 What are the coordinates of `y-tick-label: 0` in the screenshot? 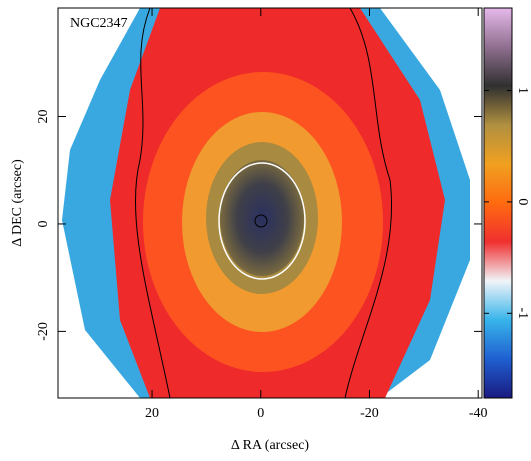 It's located at (43, 223).